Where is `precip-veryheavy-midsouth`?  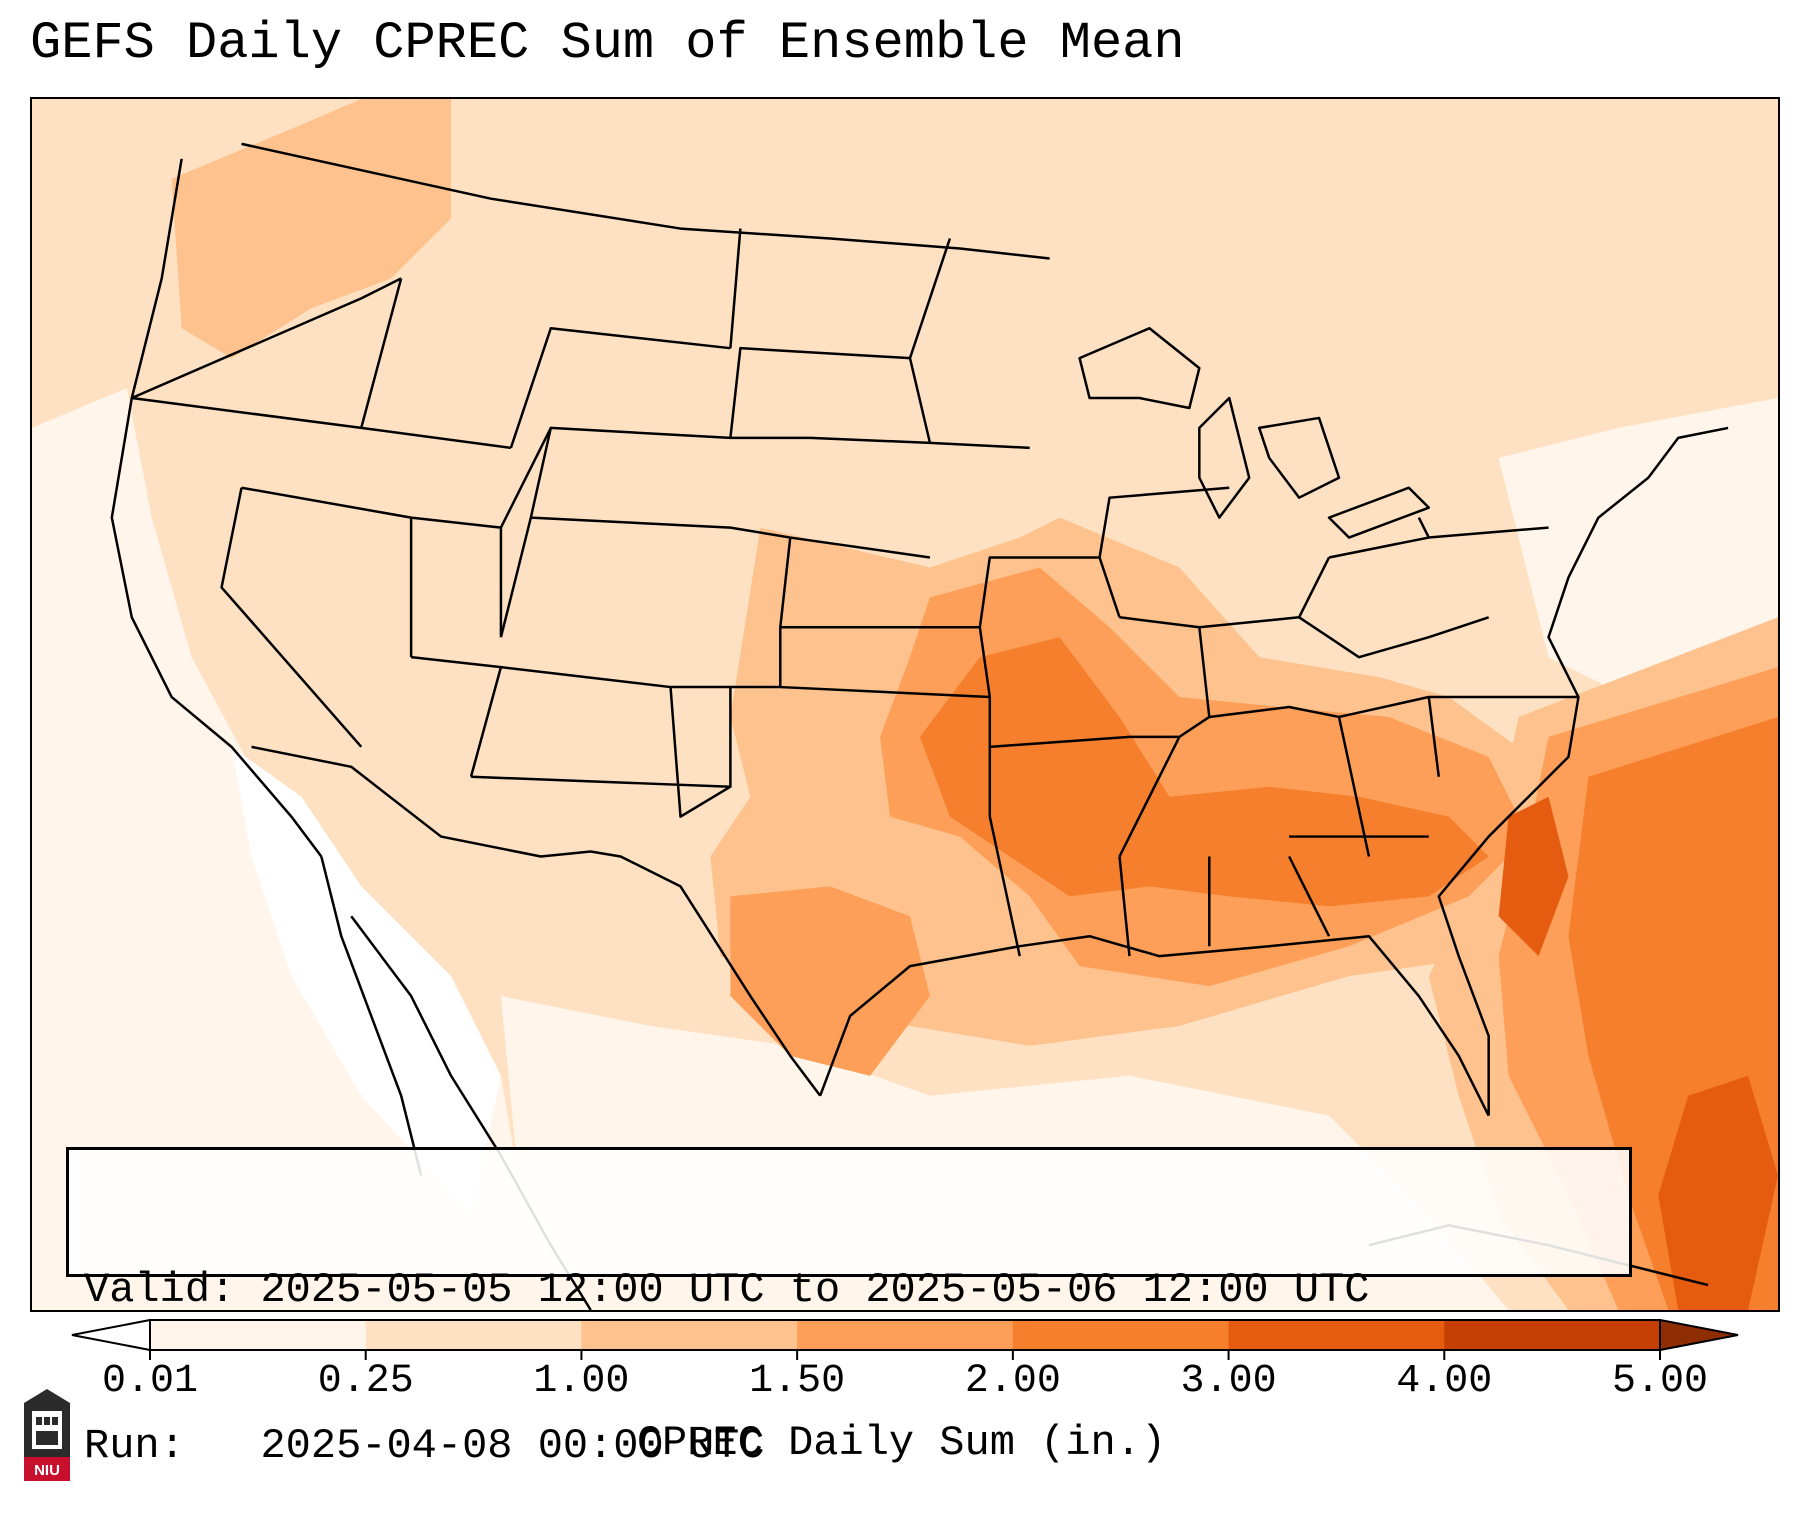
precip-veryheavy-midsouth is located at coordinates (1204, 772).